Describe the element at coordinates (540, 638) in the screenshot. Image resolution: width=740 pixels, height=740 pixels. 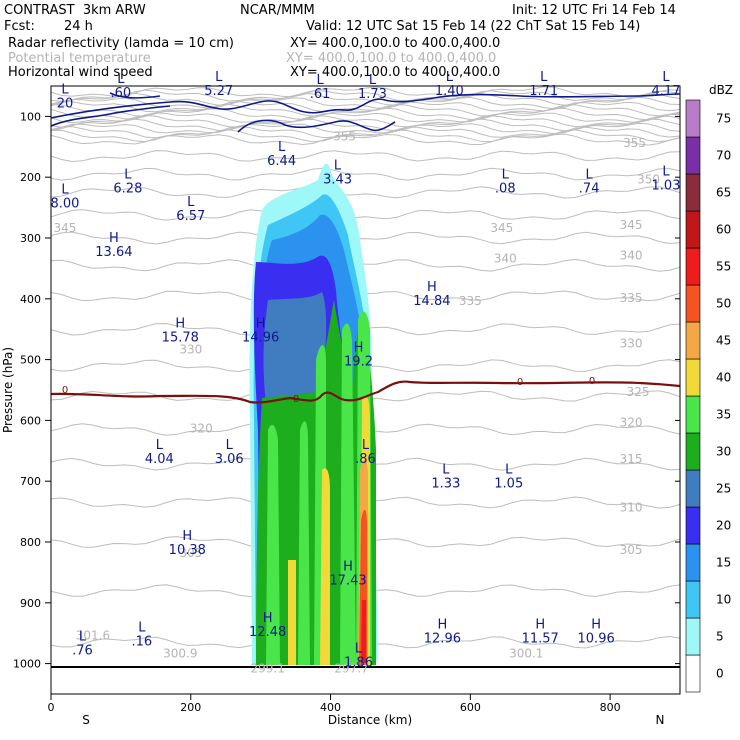
I see `wind-extremum-value: 11.57` at that location.